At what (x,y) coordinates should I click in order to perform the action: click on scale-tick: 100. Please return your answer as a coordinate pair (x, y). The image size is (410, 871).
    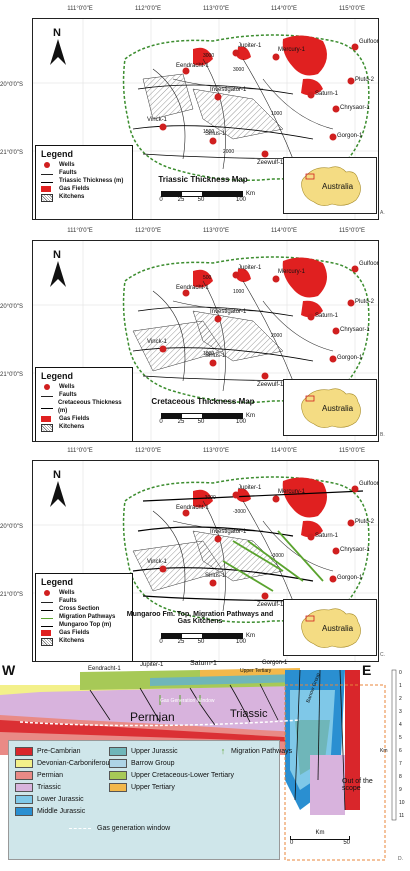
    Looking at the image, I should click on (241, 200).